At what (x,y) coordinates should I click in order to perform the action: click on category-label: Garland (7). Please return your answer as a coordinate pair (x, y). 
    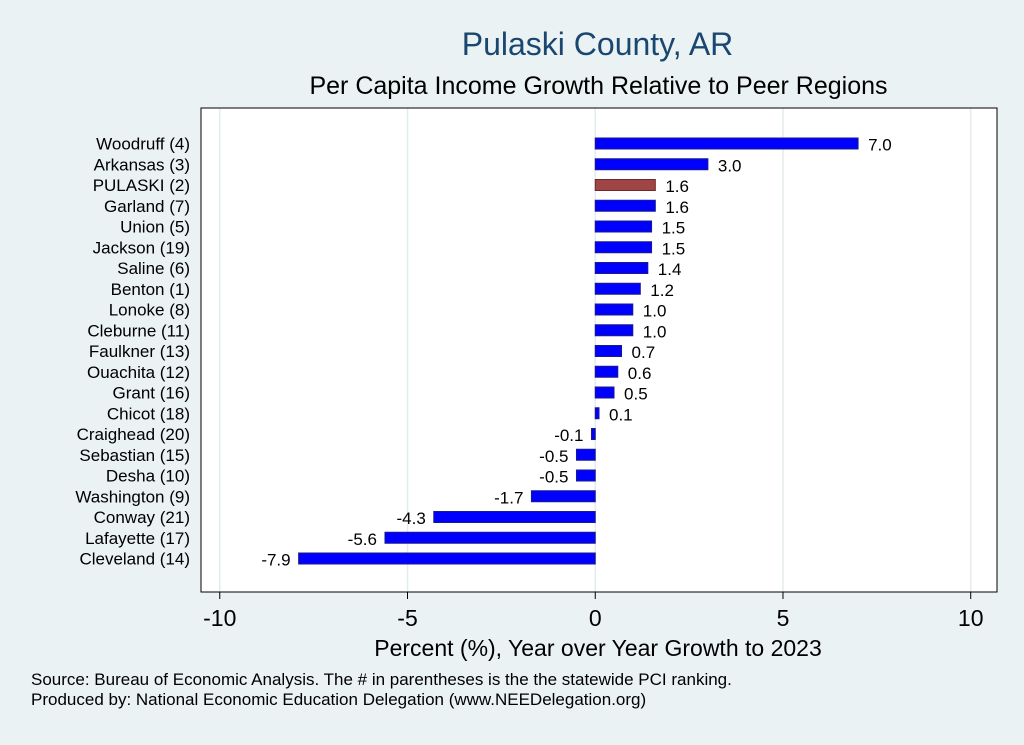
    Looking at the image, I should click on (147, 206).